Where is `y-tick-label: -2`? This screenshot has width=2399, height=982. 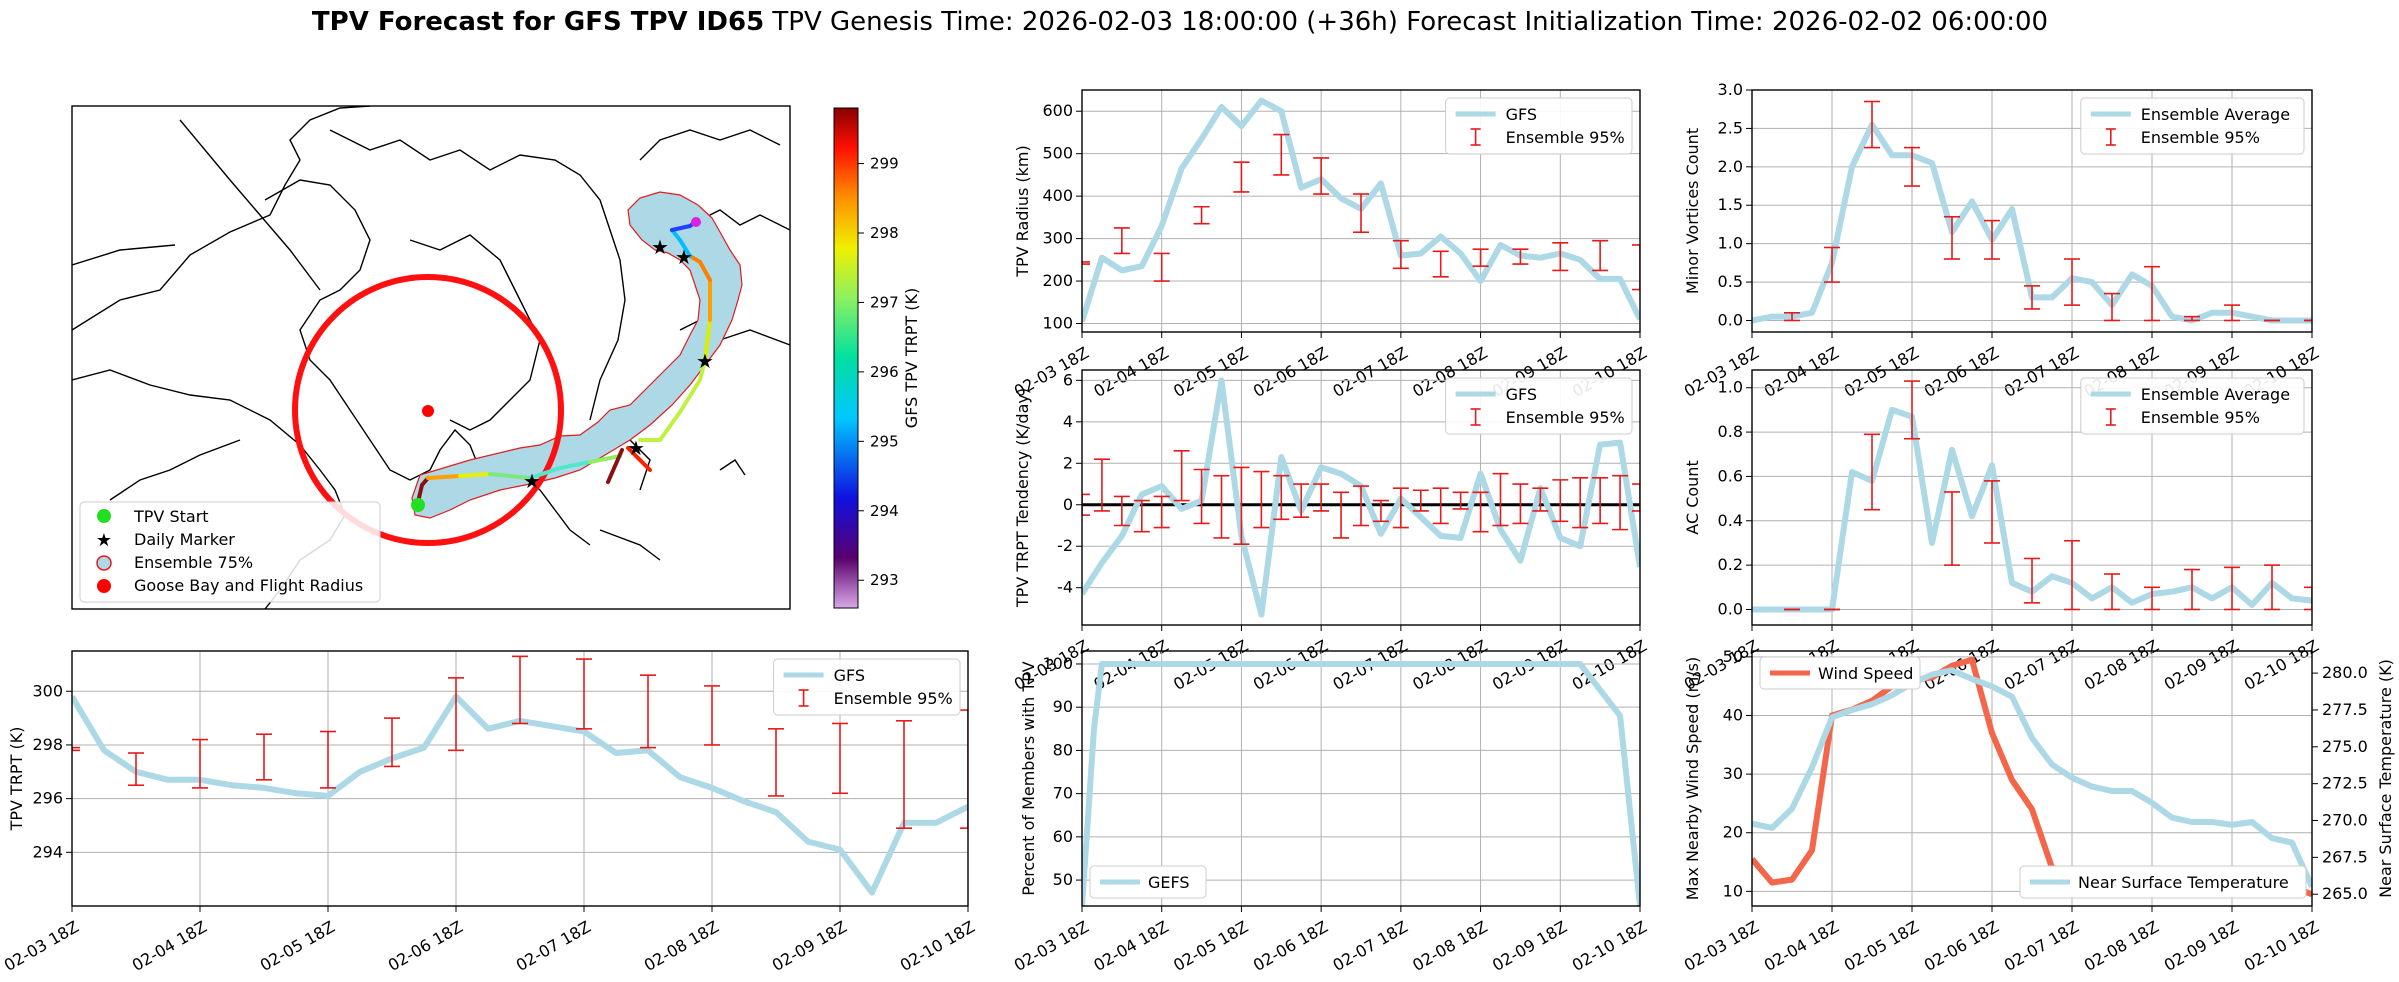 y-tick-label: -2 is located at coordinates (1065, 545).